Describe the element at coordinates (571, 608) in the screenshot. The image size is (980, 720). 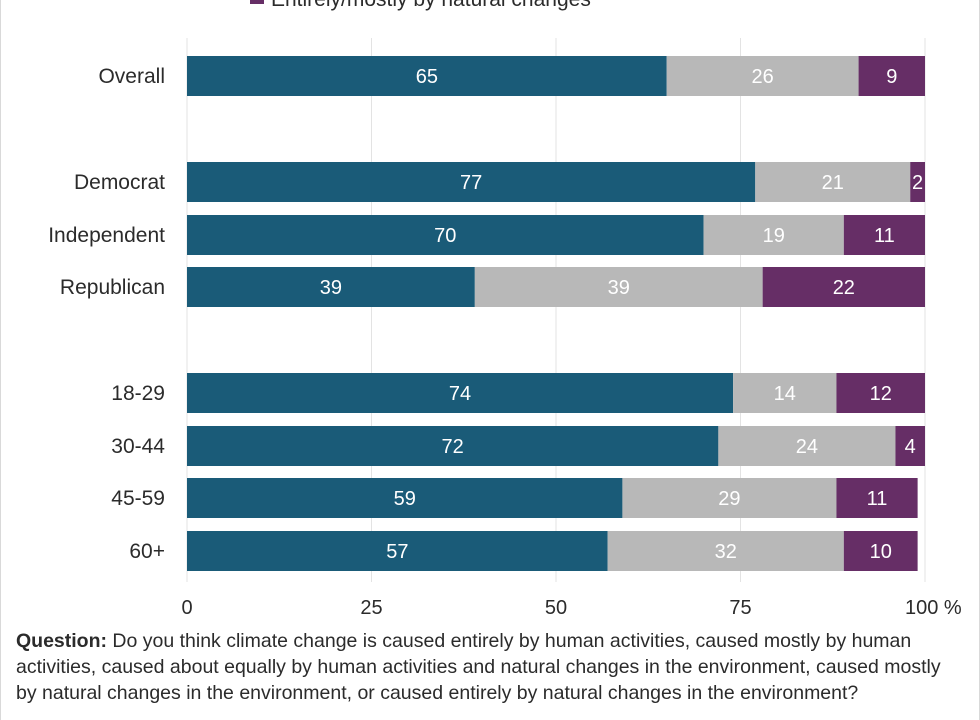
I see `x-axis-ticks: 0 25 50 75 100 %` at that location.